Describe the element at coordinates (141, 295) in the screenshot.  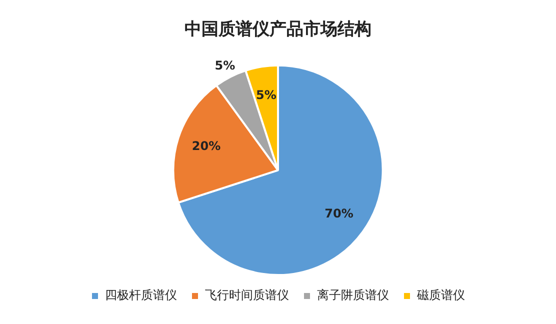
I see `legend-label: 四极杆质谱仪` at that location.